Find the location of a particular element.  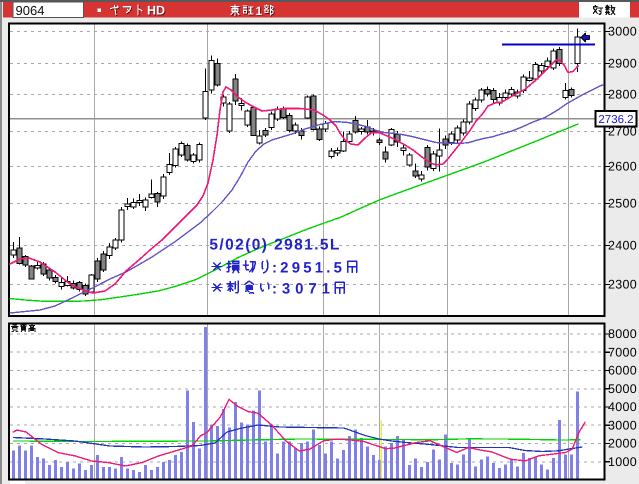

svg-text: 9064 is located at coordinates (30, 10).